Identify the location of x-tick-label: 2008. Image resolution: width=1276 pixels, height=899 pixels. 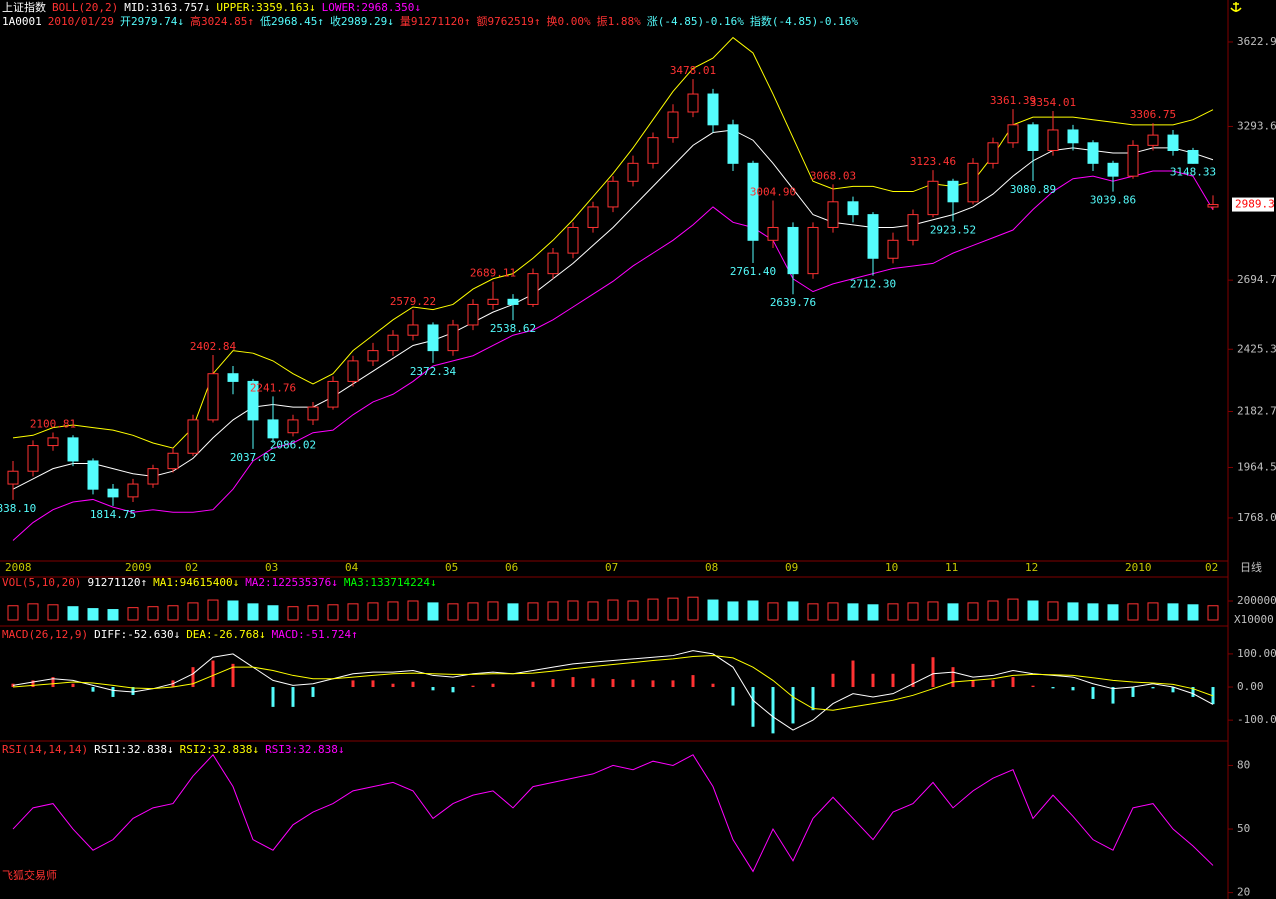
(18, 567).